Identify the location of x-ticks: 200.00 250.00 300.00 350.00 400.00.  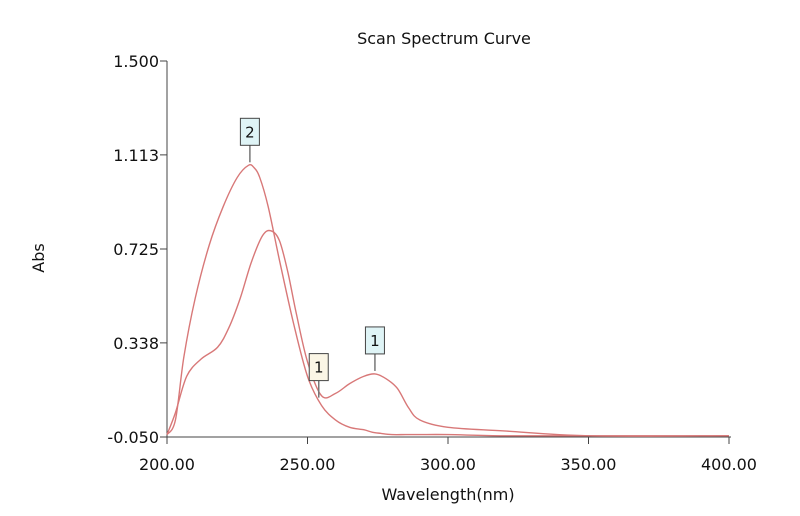
(448, 455).